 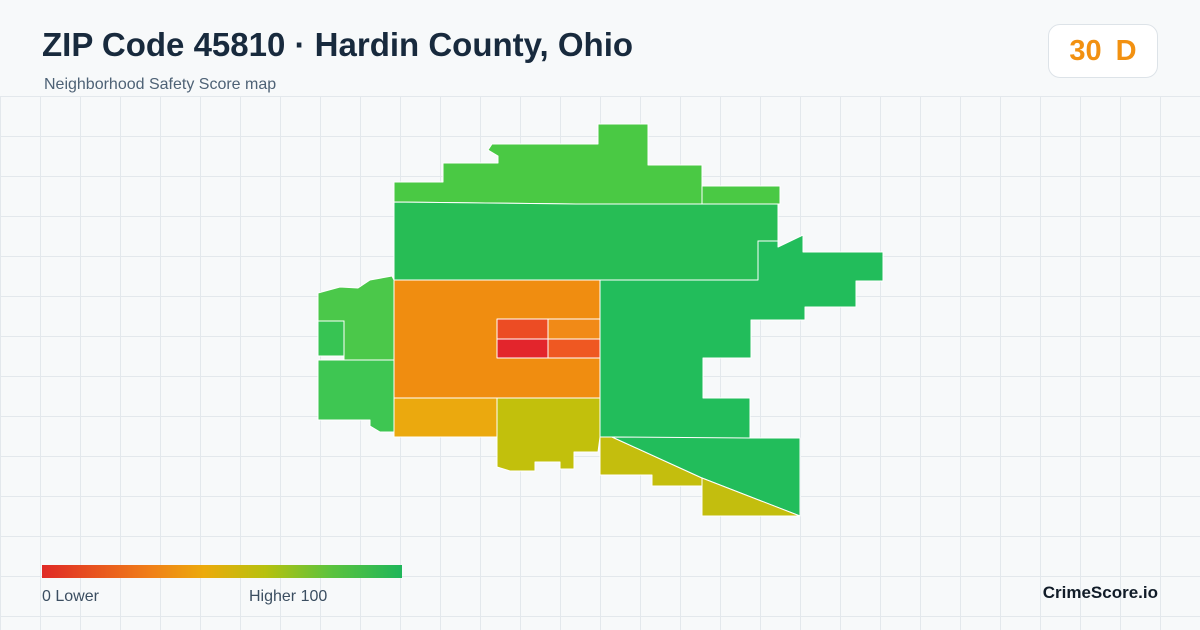 What do you see at coordinates (706, 476) in the screenshot?
I see `region-southeast-green` at bounding box center [706, 476].